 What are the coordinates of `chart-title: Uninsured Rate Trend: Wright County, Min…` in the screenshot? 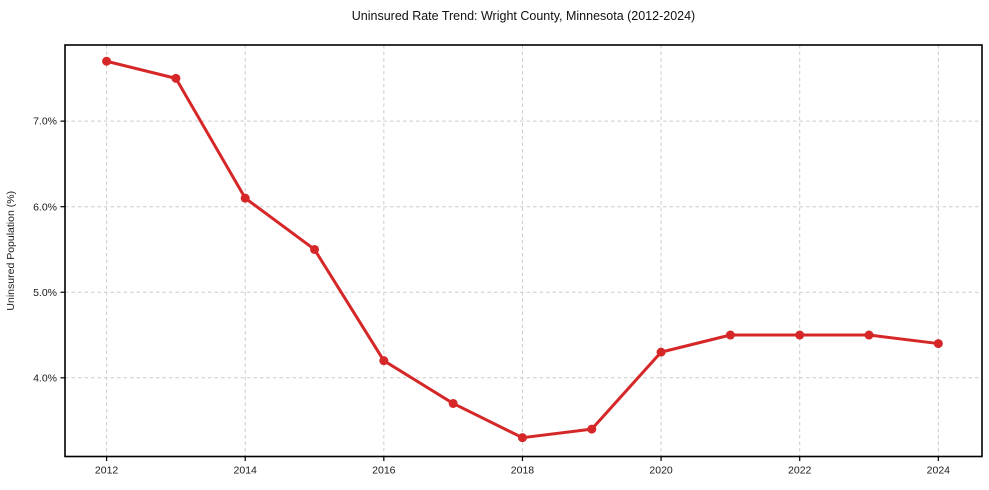 It's located at (523, 16).